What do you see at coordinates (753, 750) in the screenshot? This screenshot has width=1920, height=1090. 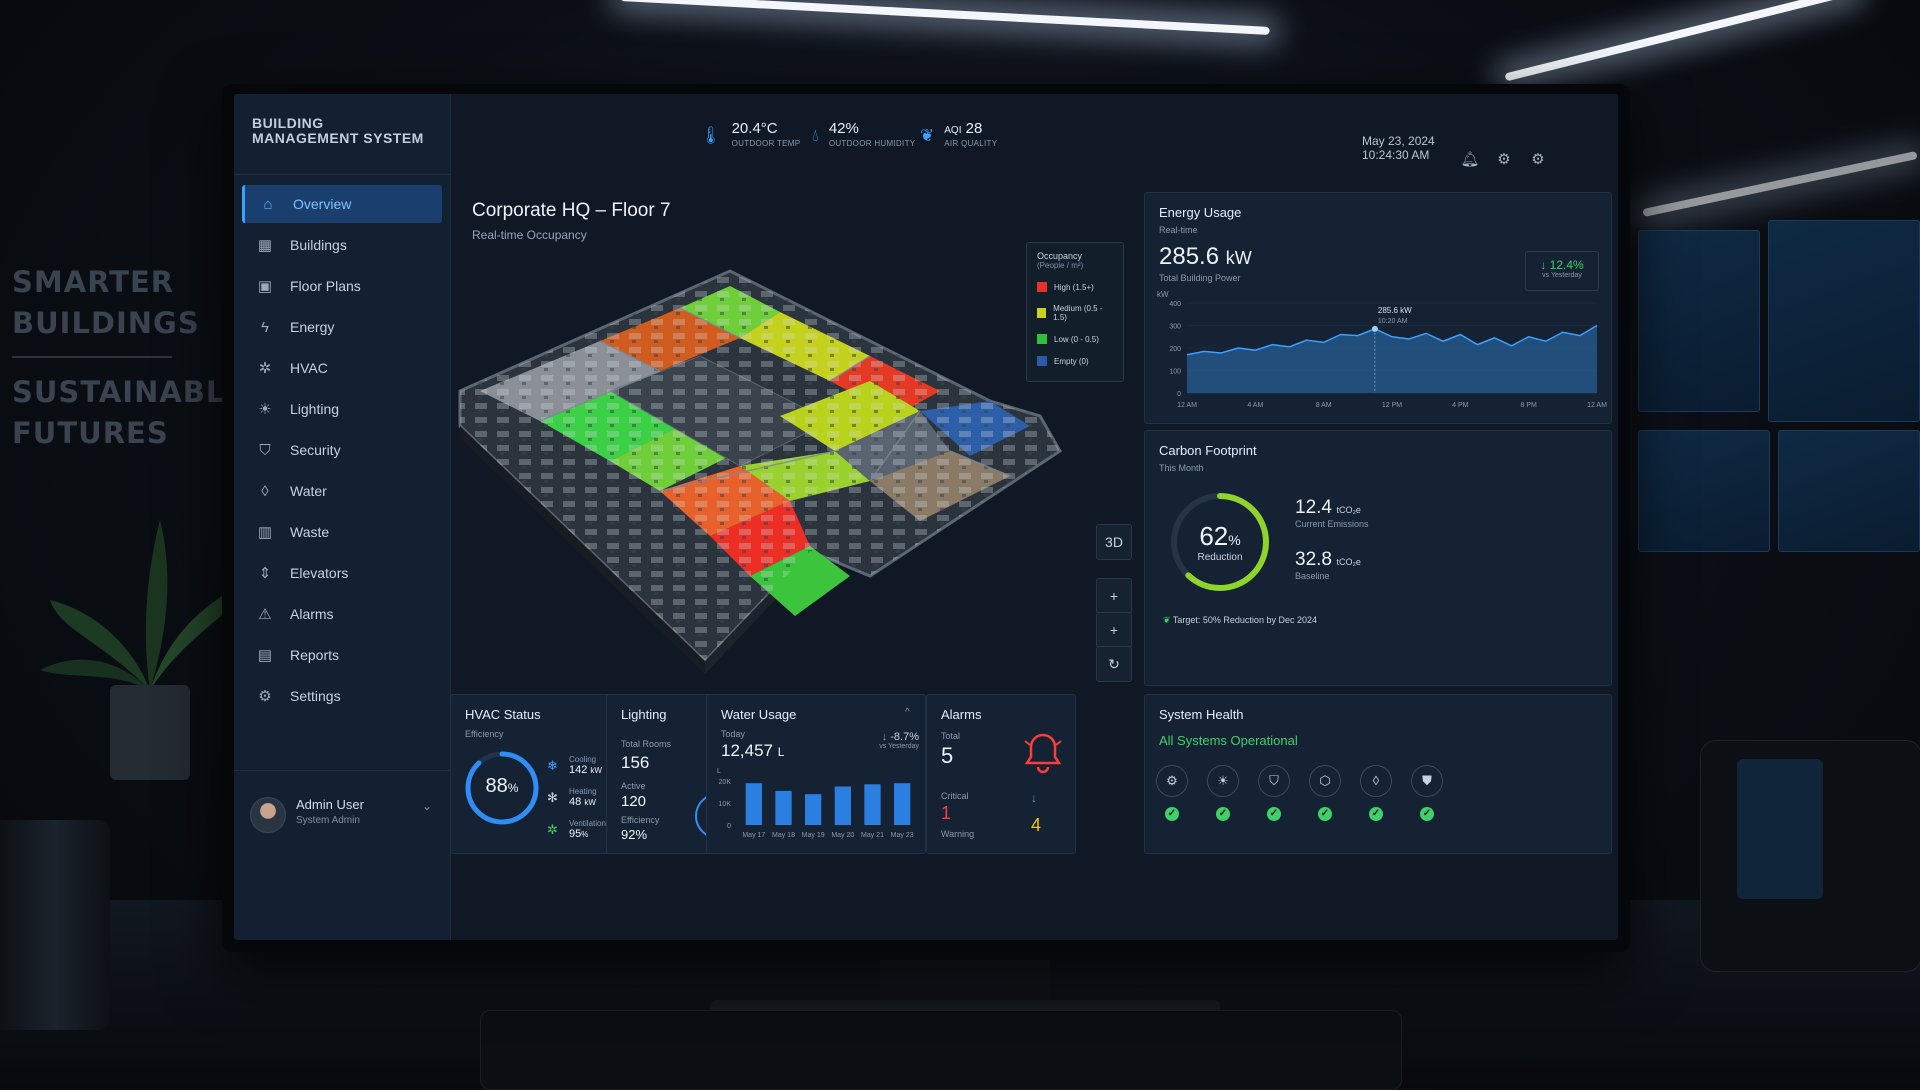 I see `water-today: 12,457 L` at bounding box center [753, 750].